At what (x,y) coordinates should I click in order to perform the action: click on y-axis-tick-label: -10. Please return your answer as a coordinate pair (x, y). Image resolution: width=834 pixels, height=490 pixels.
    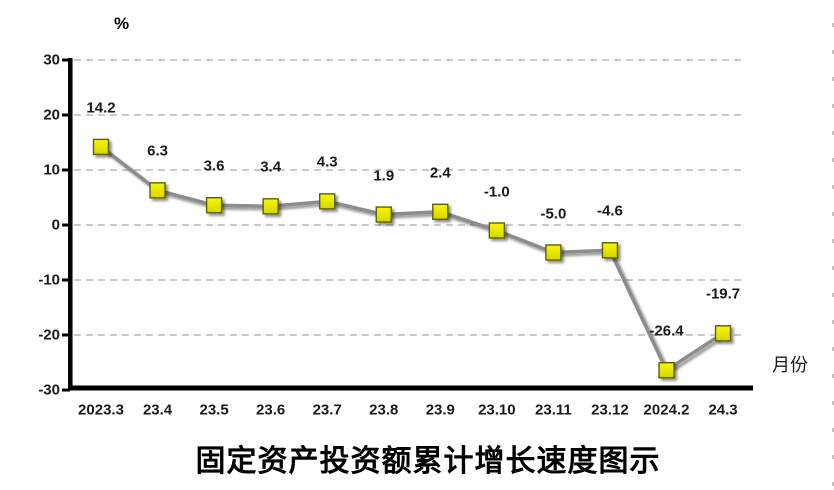
    Looking at the image, I should click on (49, 280).